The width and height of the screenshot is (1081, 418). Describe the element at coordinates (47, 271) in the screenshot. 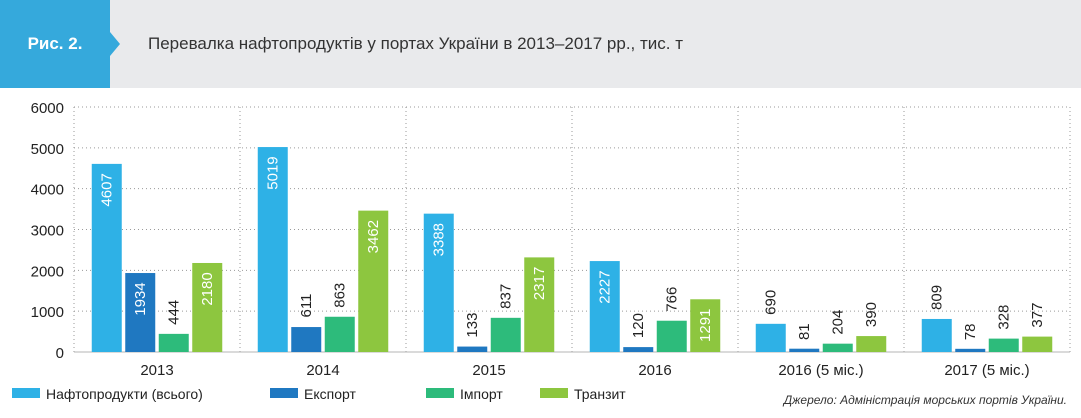

I see `y-tick-label: 2000` at that location.